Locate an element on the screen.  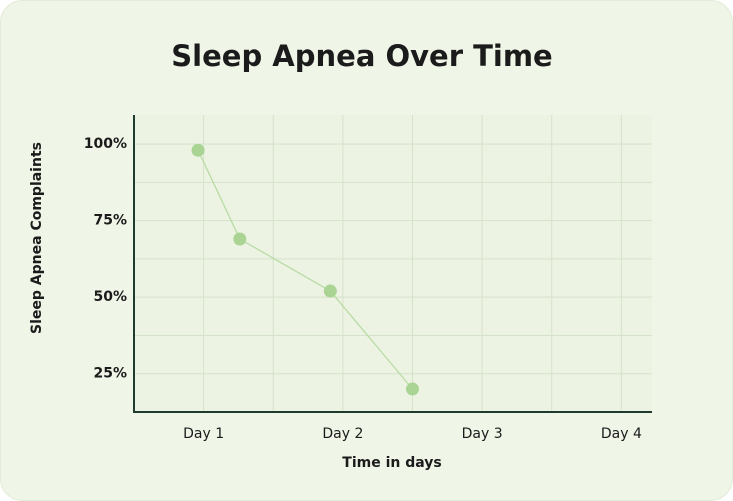
y-tick-label: 50% is located at coordinates (110, 297).